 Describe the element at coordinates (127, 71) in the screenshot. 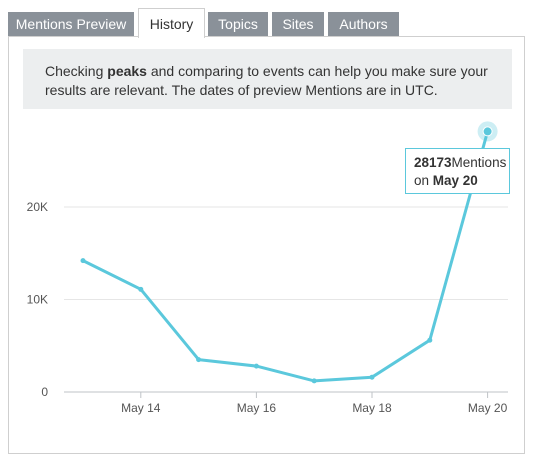

I see `notice-text-bold: peaks` at that location.